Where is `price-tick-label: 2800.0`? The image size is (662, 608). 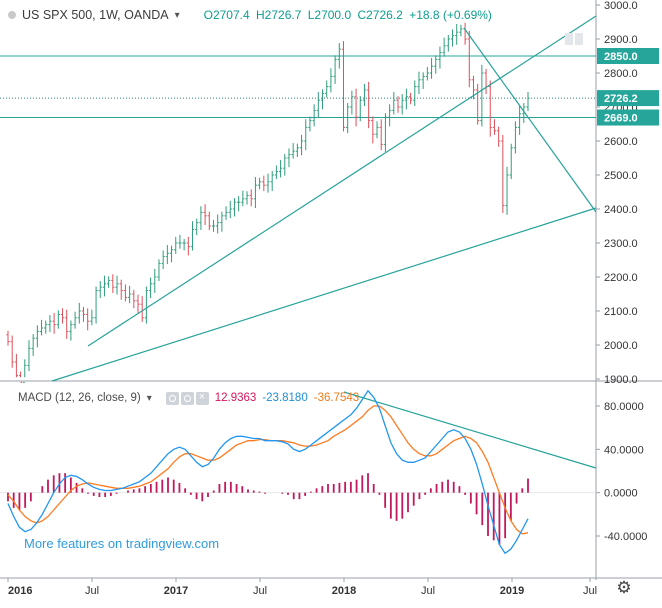
price-tick-label: 2800.0 is located at coordinates (621, 74).